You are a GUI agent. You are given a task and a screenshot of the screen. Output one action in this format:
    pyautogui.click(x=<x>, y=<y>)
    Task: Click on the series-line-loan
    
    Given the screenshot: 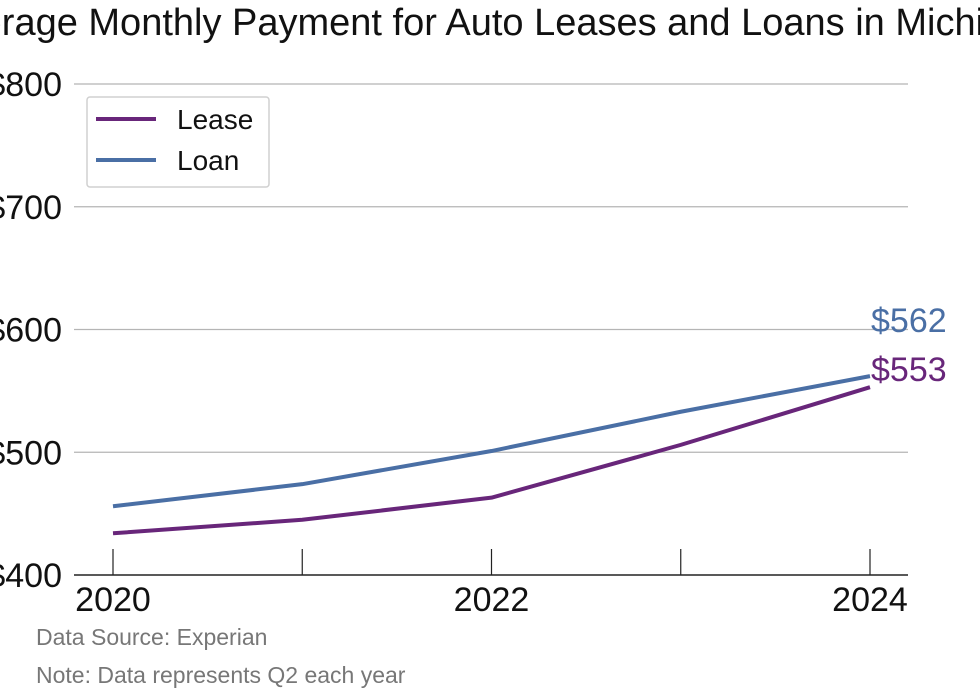 What is the action you would take?
    pyautogui.click(x=491, y=441)
    